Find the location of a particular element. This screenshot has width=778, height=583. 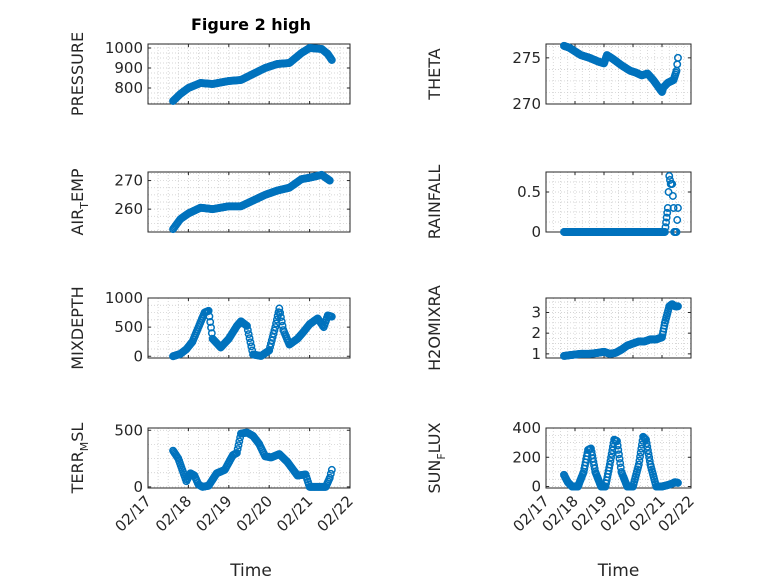

x-tick-label: 02/21 is located at coordinates (294, 513).